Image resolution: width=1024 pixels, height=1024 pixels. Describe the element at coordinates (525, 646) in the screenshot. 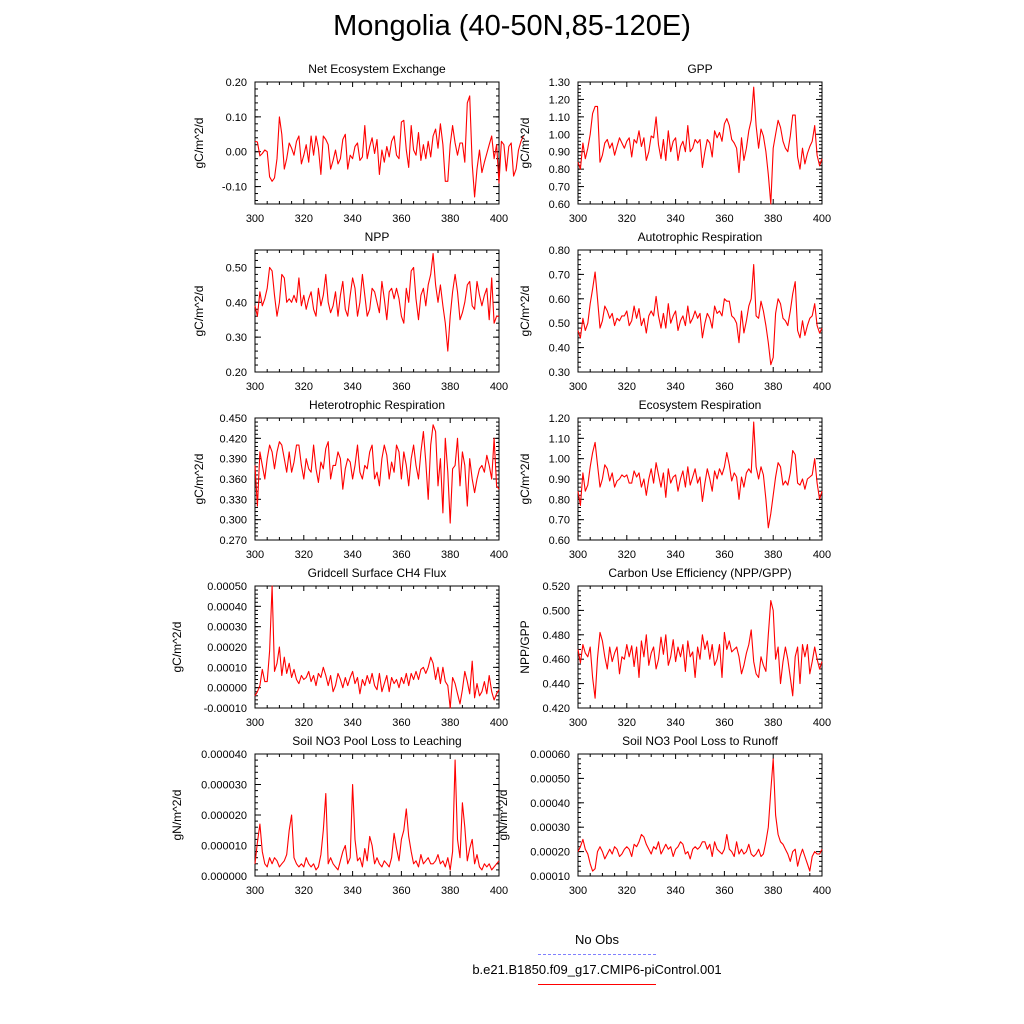

I see `y-axis-label: NPP/GPP` at that location.